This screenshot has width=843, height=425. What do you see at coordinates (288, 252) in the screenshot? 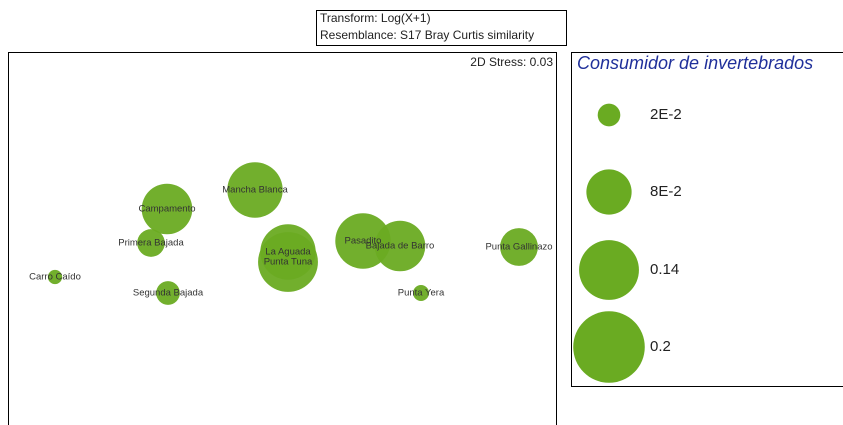
I see `point-label: La Aguada` at bounding box center [288, 252].